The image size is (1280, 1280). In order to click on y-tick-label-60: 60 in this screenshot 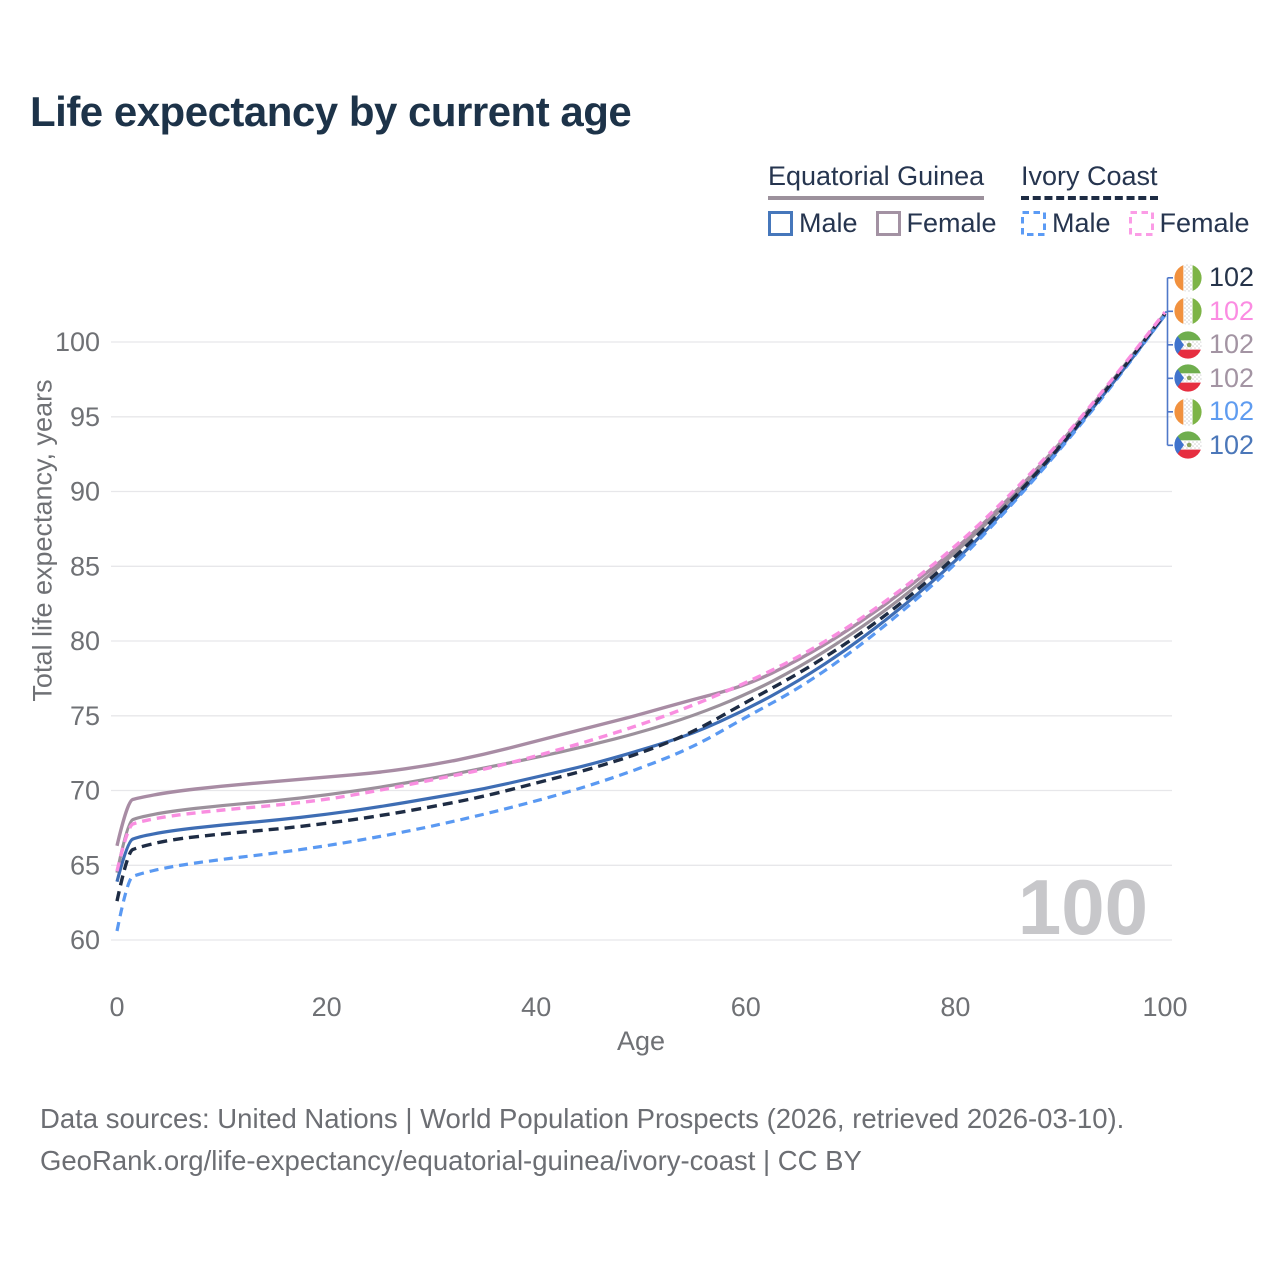, I will do `click(85, 940)`.